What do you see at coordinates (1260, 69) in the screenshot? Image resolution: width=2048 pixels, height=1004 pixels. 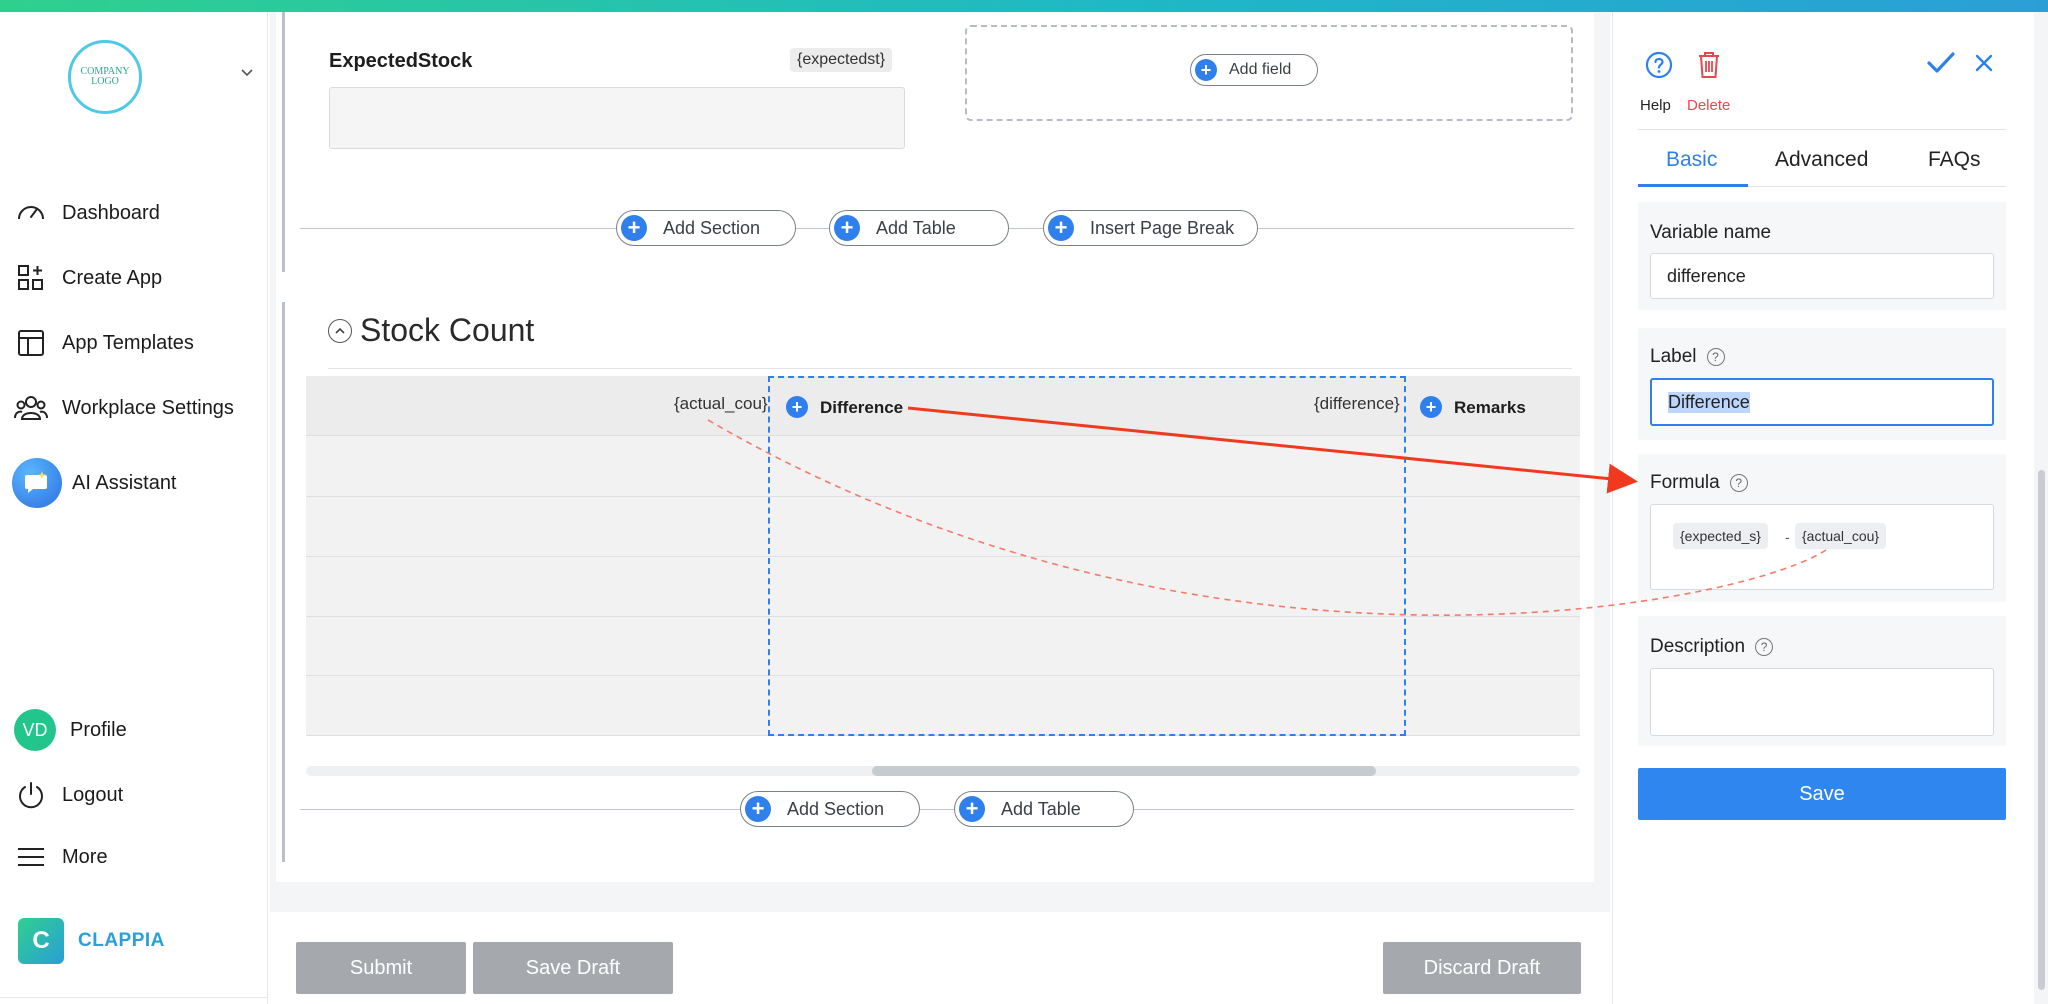 I see `add-field-label: Add field` at bounding box center [1260, 69].